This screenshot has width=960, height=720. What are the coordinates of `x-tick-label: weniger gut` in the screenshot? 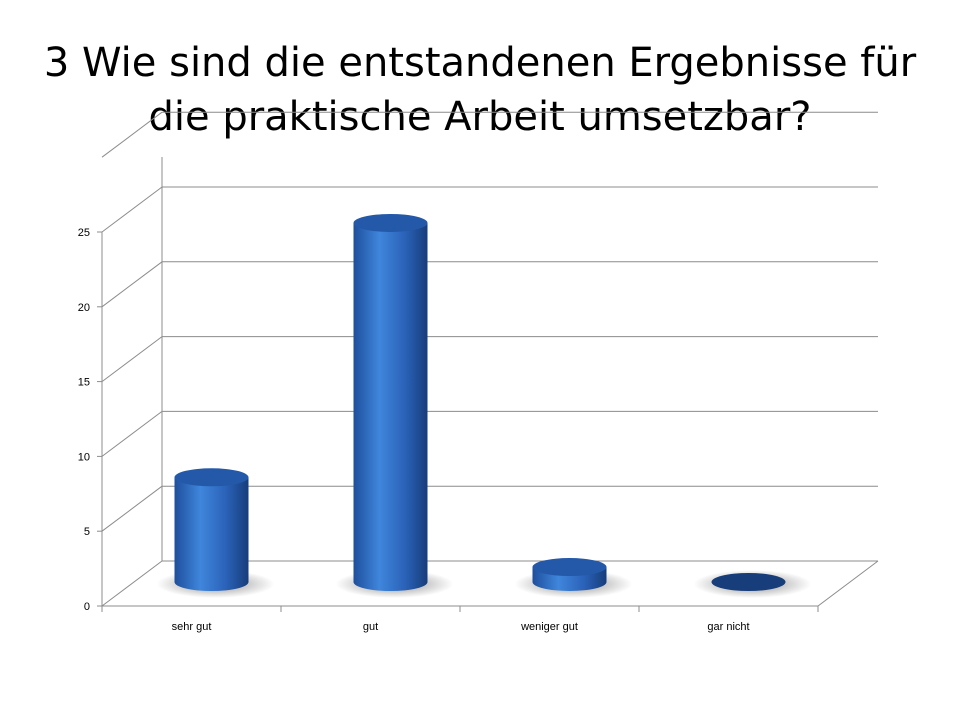 It's located at (549, 627).